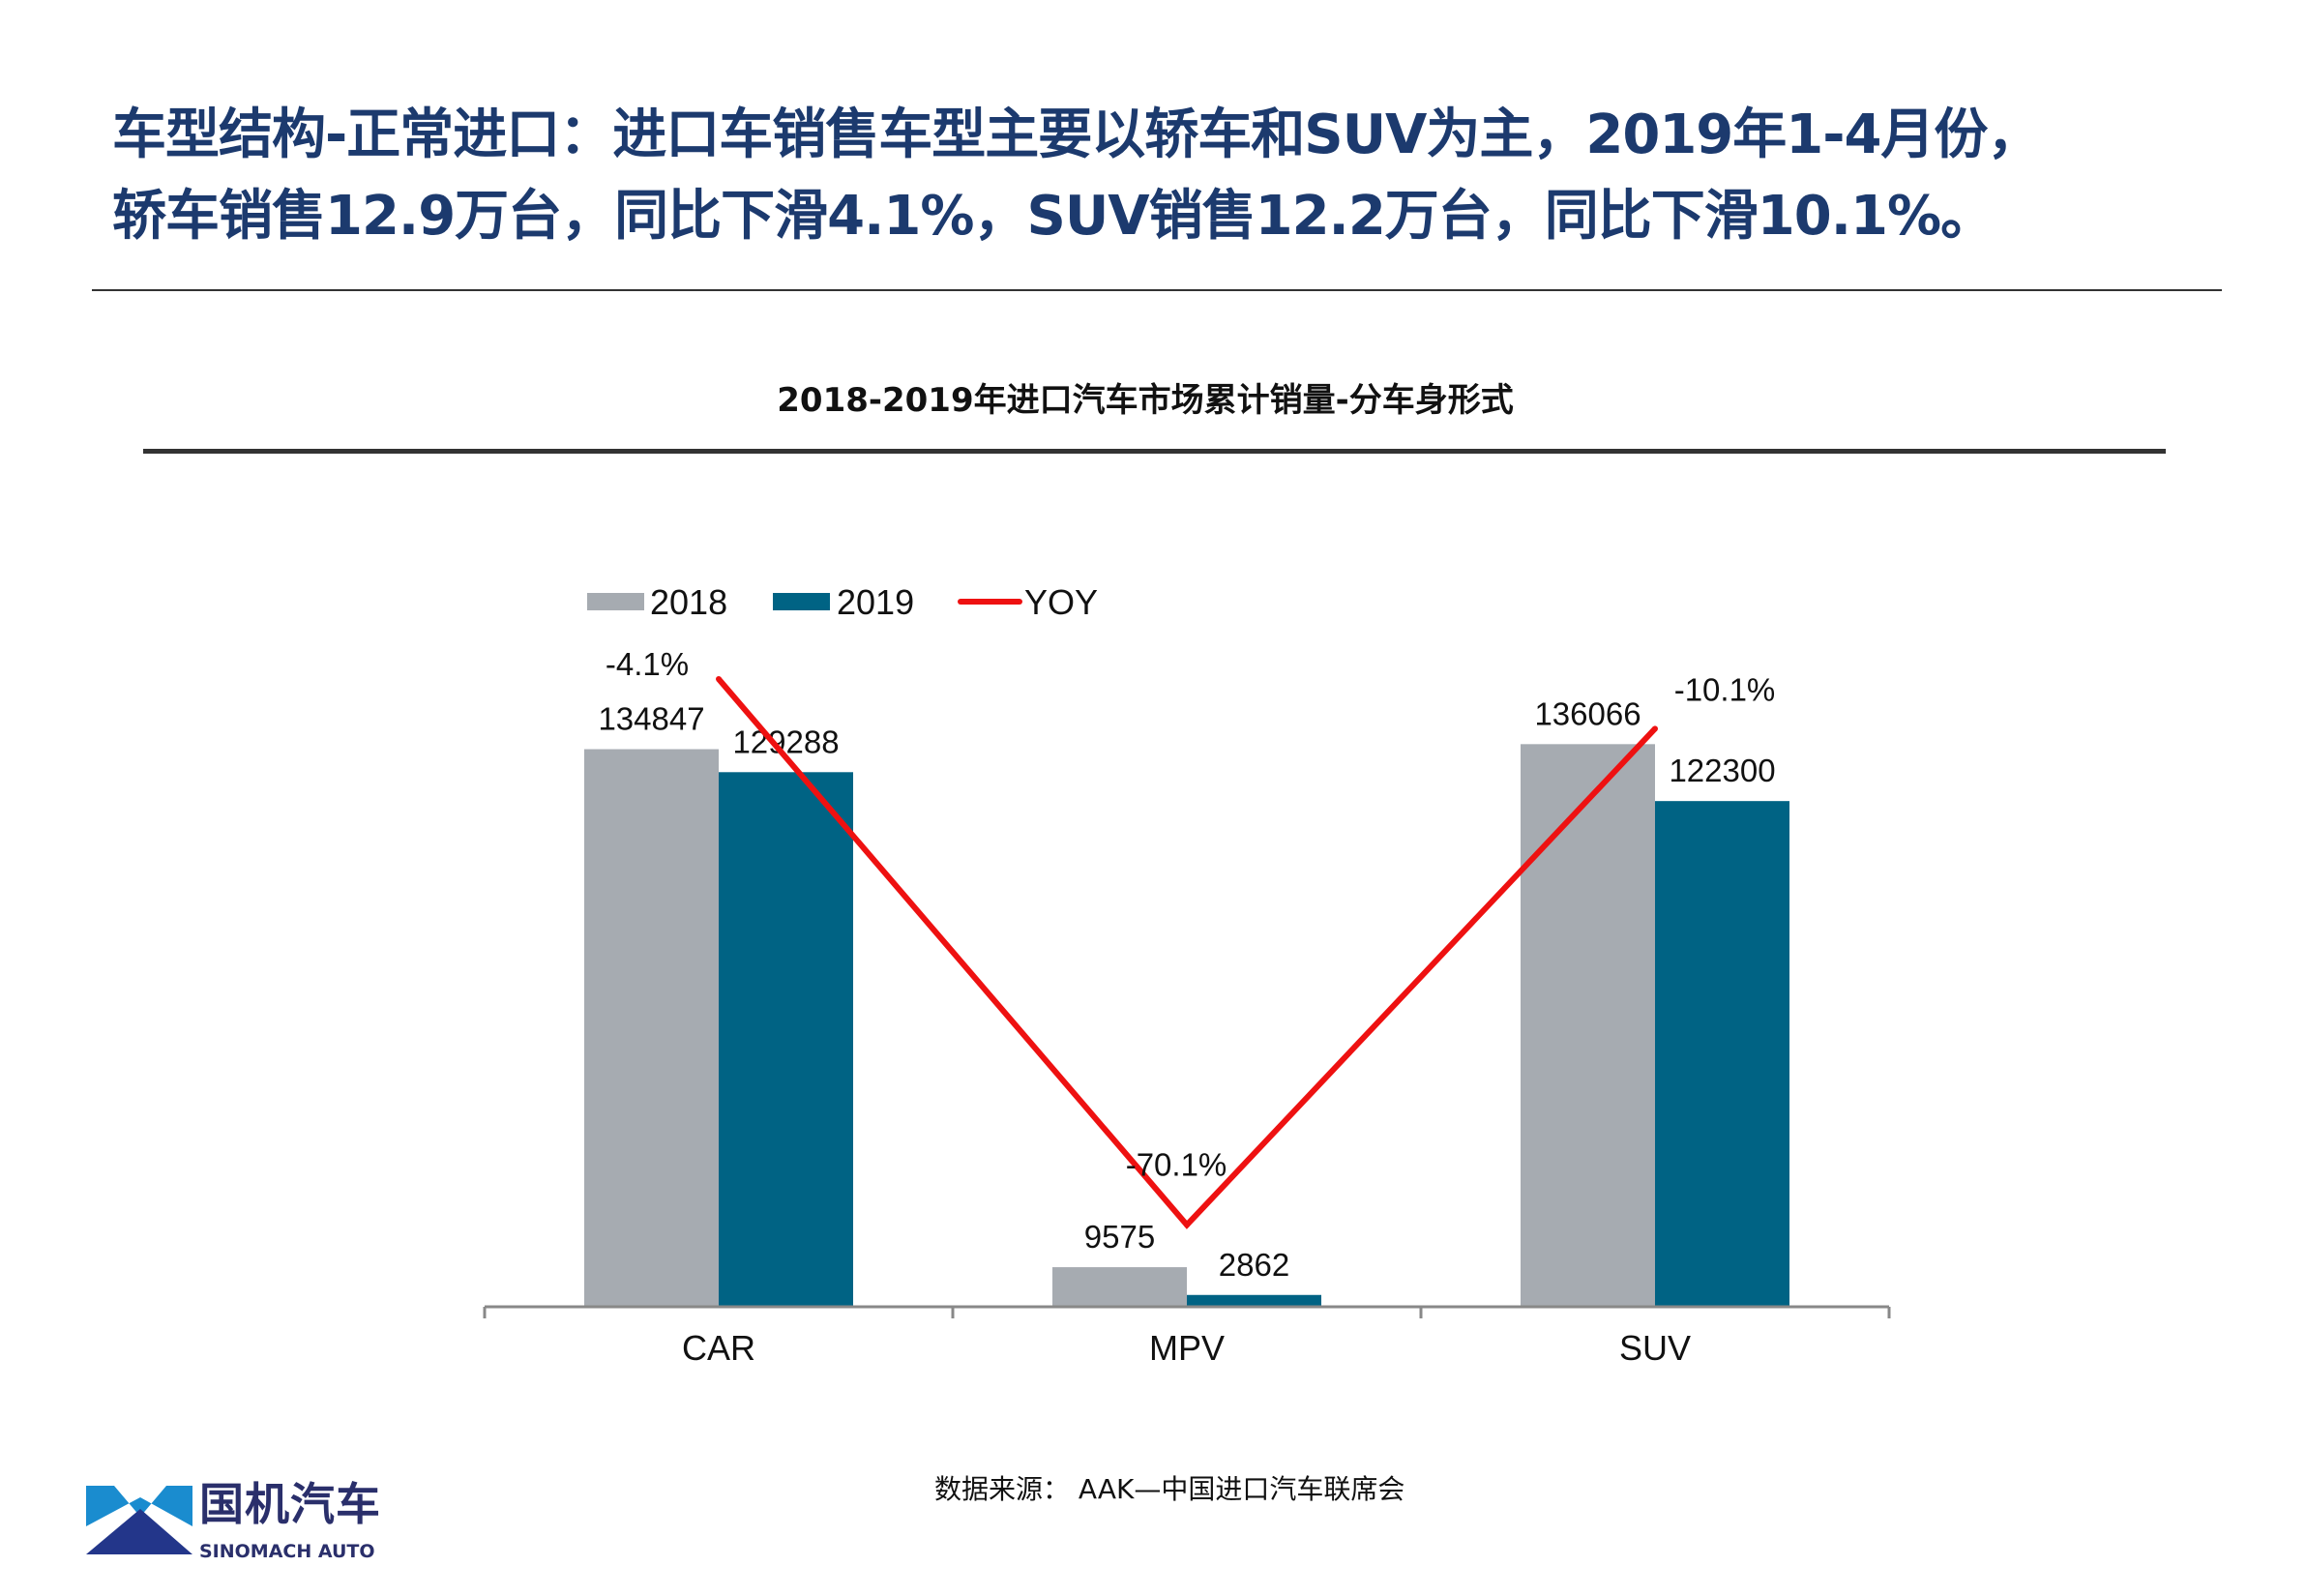  Describe the element at coordinates (718, 1348) in the screenshot. I see `category-label-car: CAR` at that location.